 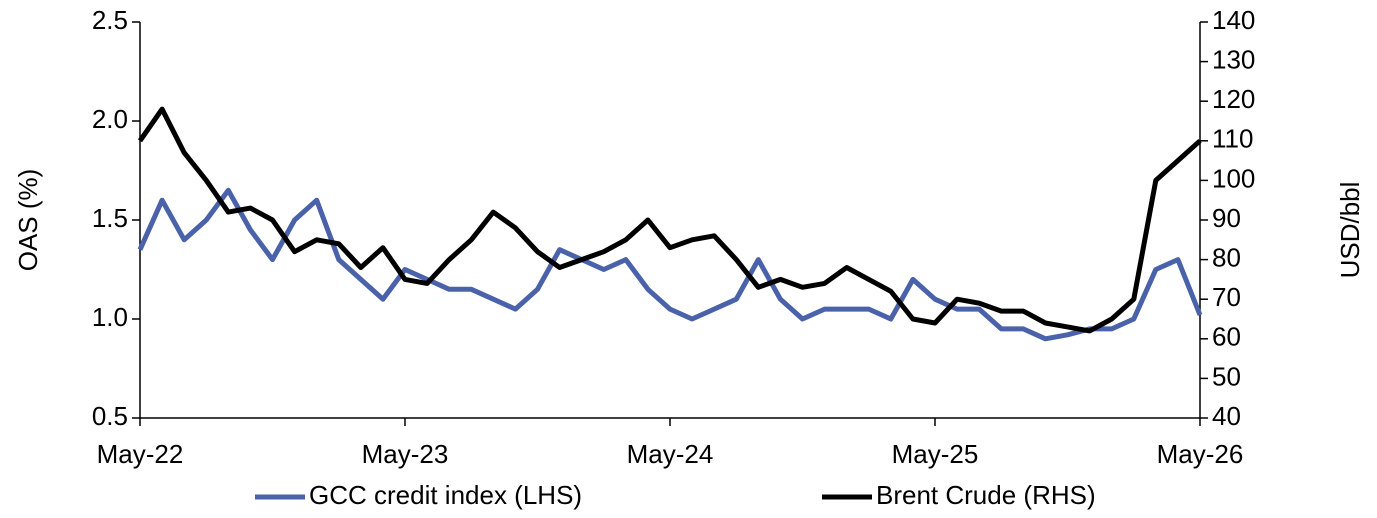 What do you see at coordinates (670, 454) in the screenshot?
I see `x-tick-label: May-24` at bounding box center [670, 454].